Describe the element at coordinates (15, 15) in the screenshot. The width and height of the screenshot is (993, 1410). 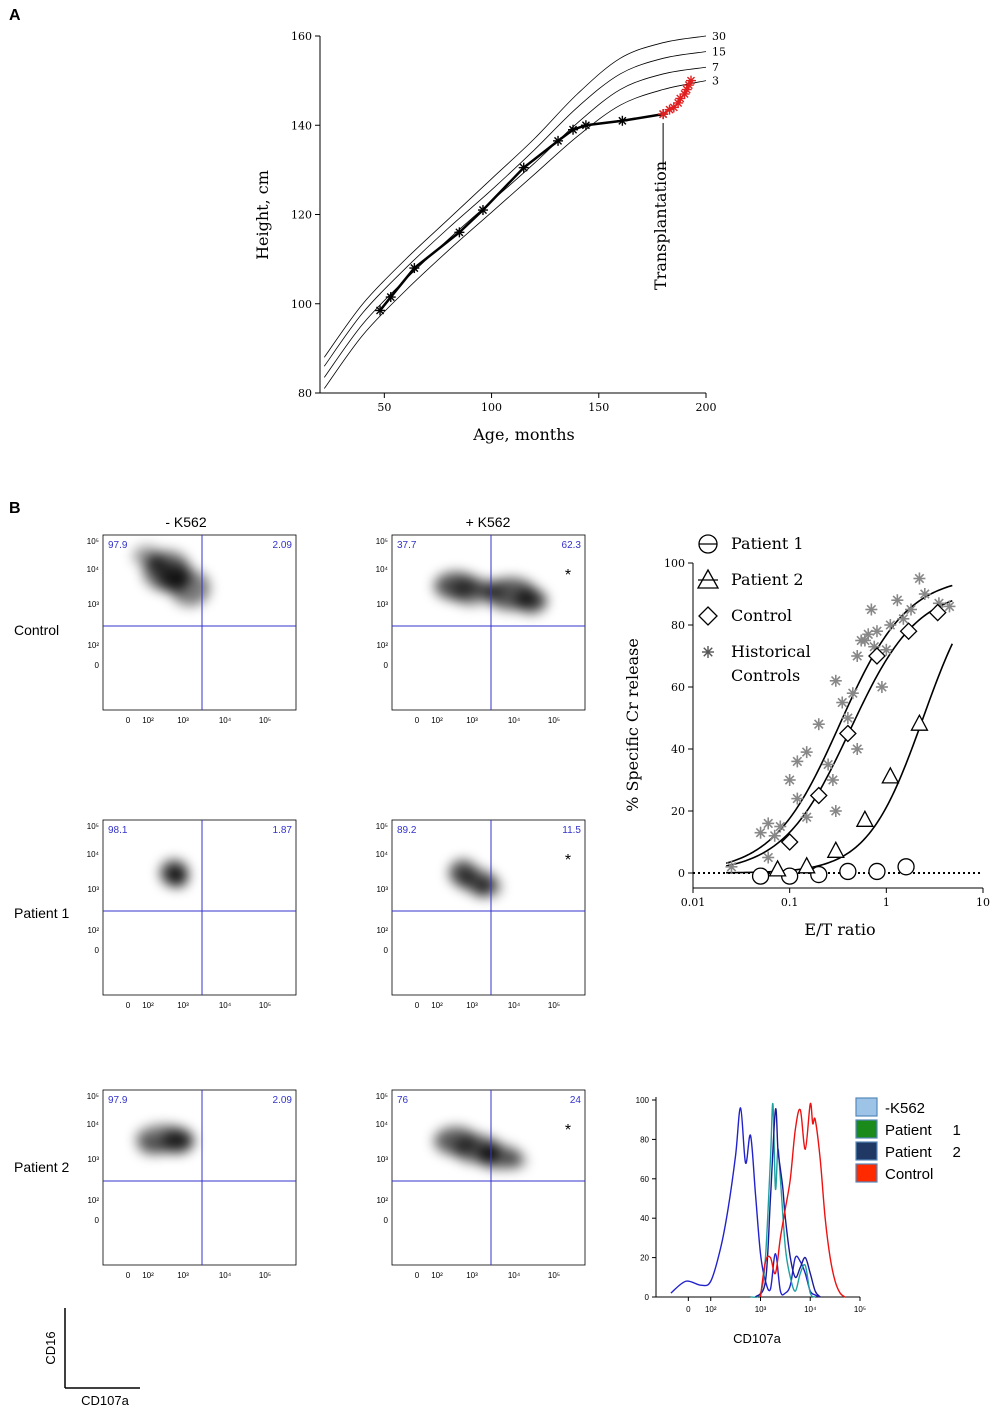
I see `panel-label-a: A` at that location.